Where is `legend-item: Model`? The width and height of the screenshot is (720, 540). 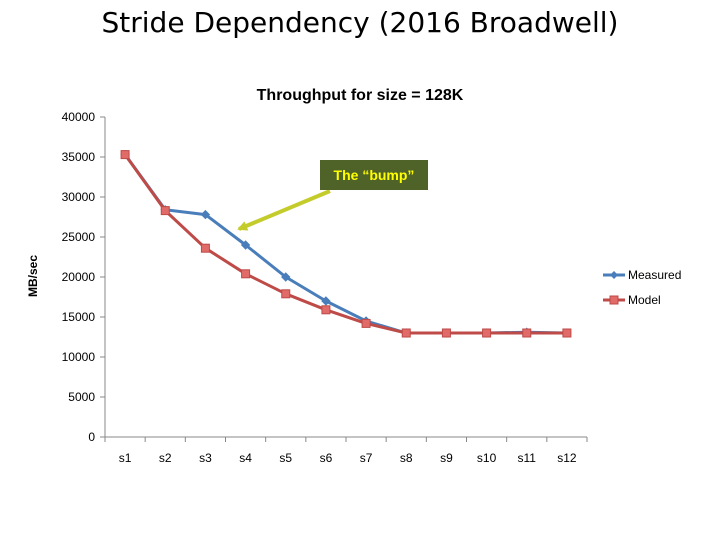 legend-item: Model is located at coordinates (632, 300).